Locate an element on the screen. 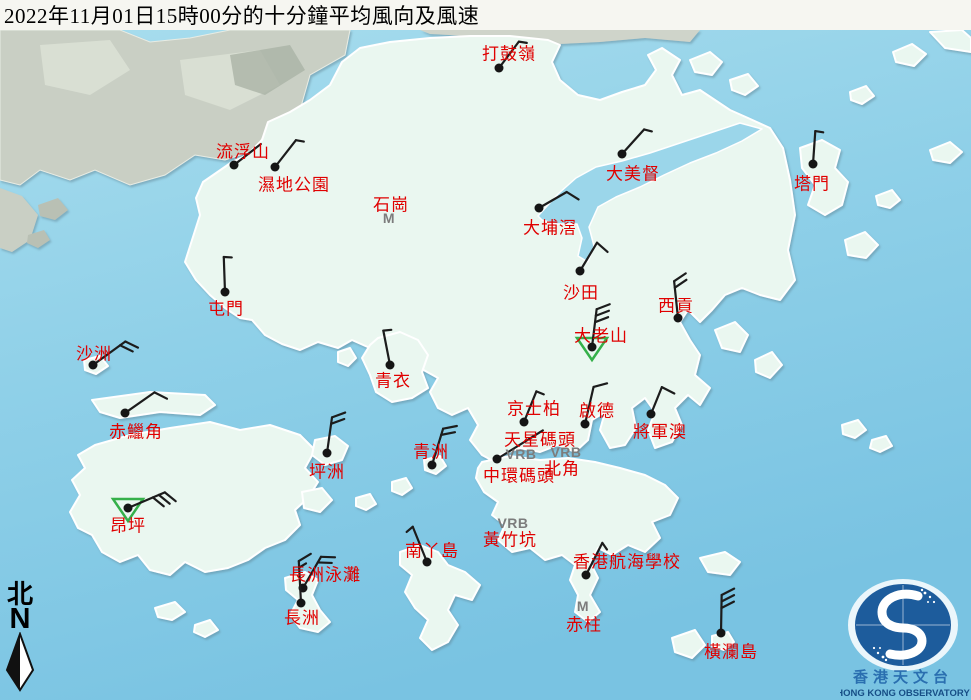 The image size is (971, 700). wind-barb-ta-kwu-ling is located at coordinates (511, 56).